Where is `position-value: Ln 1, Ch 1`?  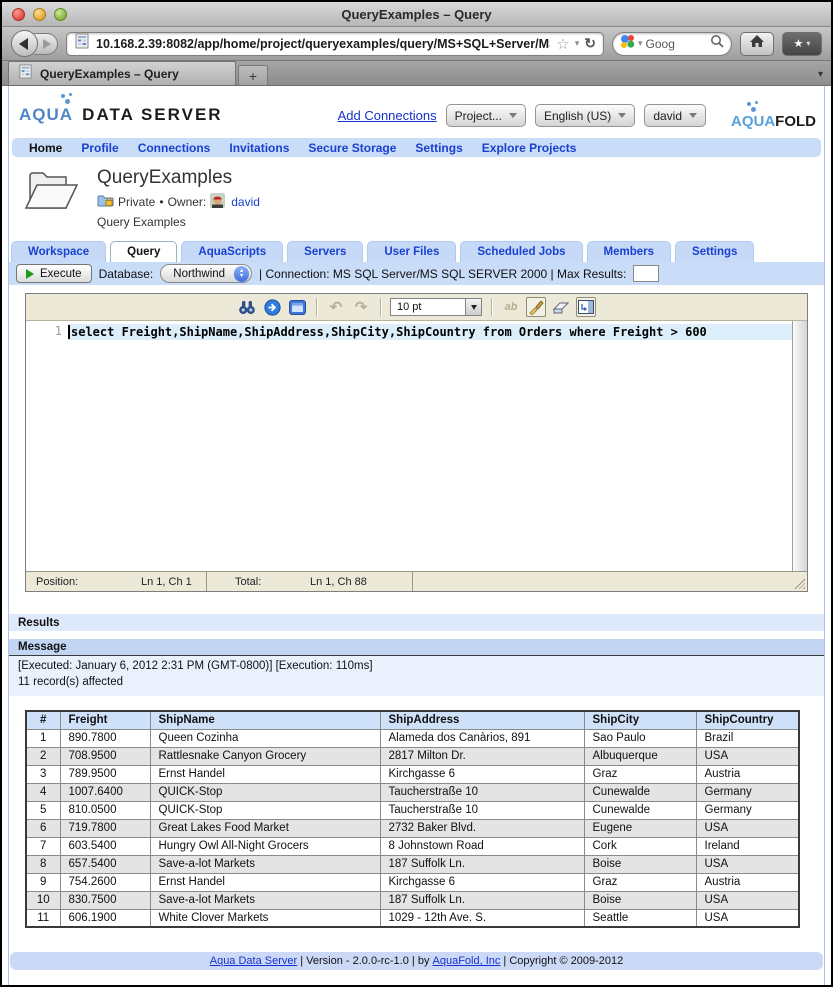 position-value: Ln 1, Ch 1 is located at coordinates (166, 581).